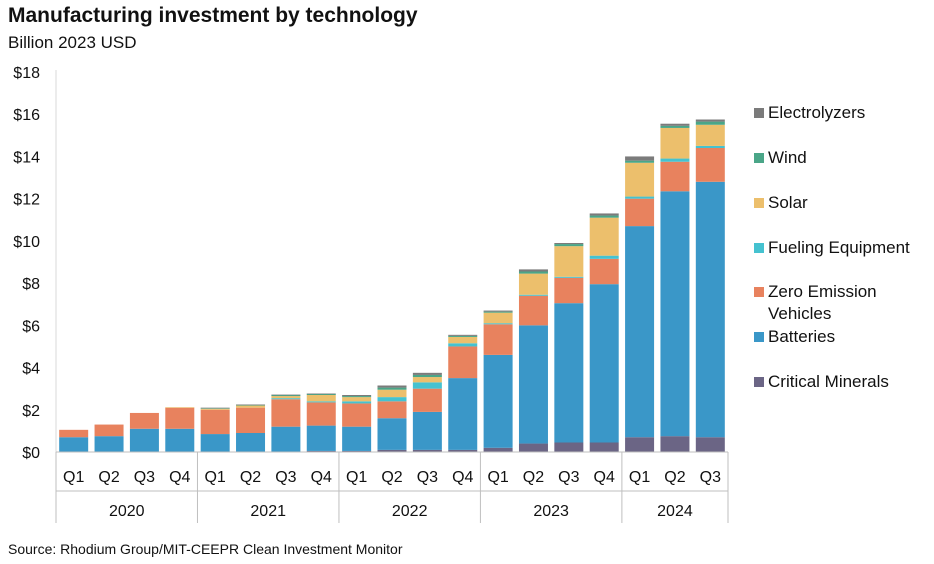 The height and width of the screenshot is (564, 934). Describe the element at coordinates (816, 112) in the screenshot. I see `legend-label: Electrolyzers` at that location.